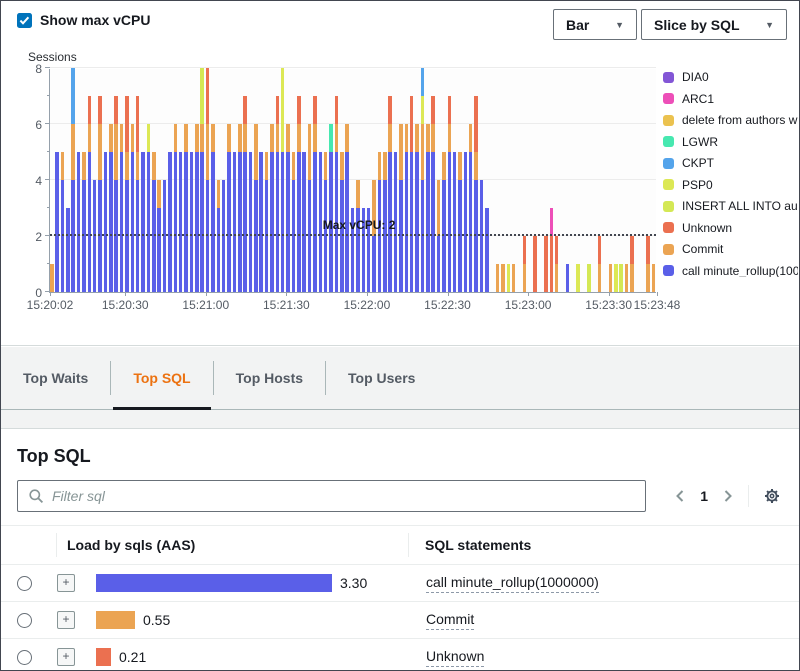  What do you see at coordinates (730, 99) in the screenshot?
I see `legend-item: ARC1` at bounding box center [730, 99].